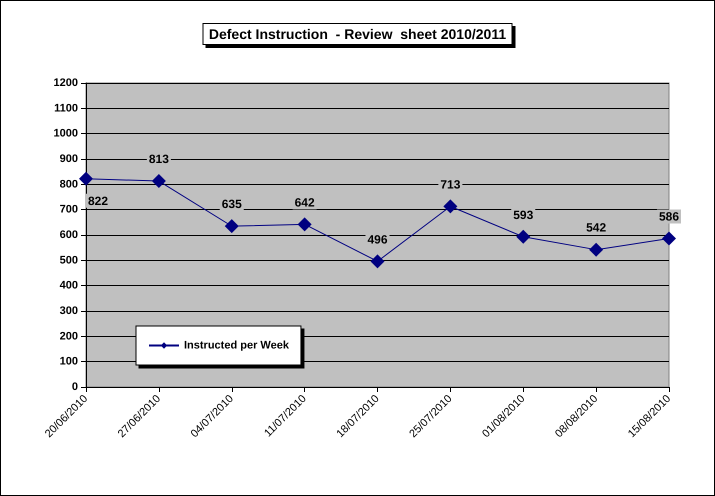  Describe the element at coordinates (377, 239) in the screenshot. I see `data-label: 496` at that location.